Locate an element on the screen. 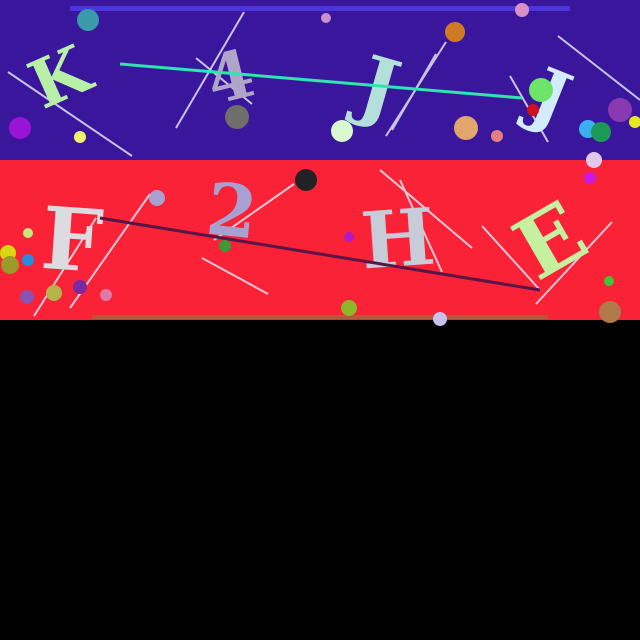 This screenshot has height=640, width=640. captcha-char: H is located at coordinates (398, 240).